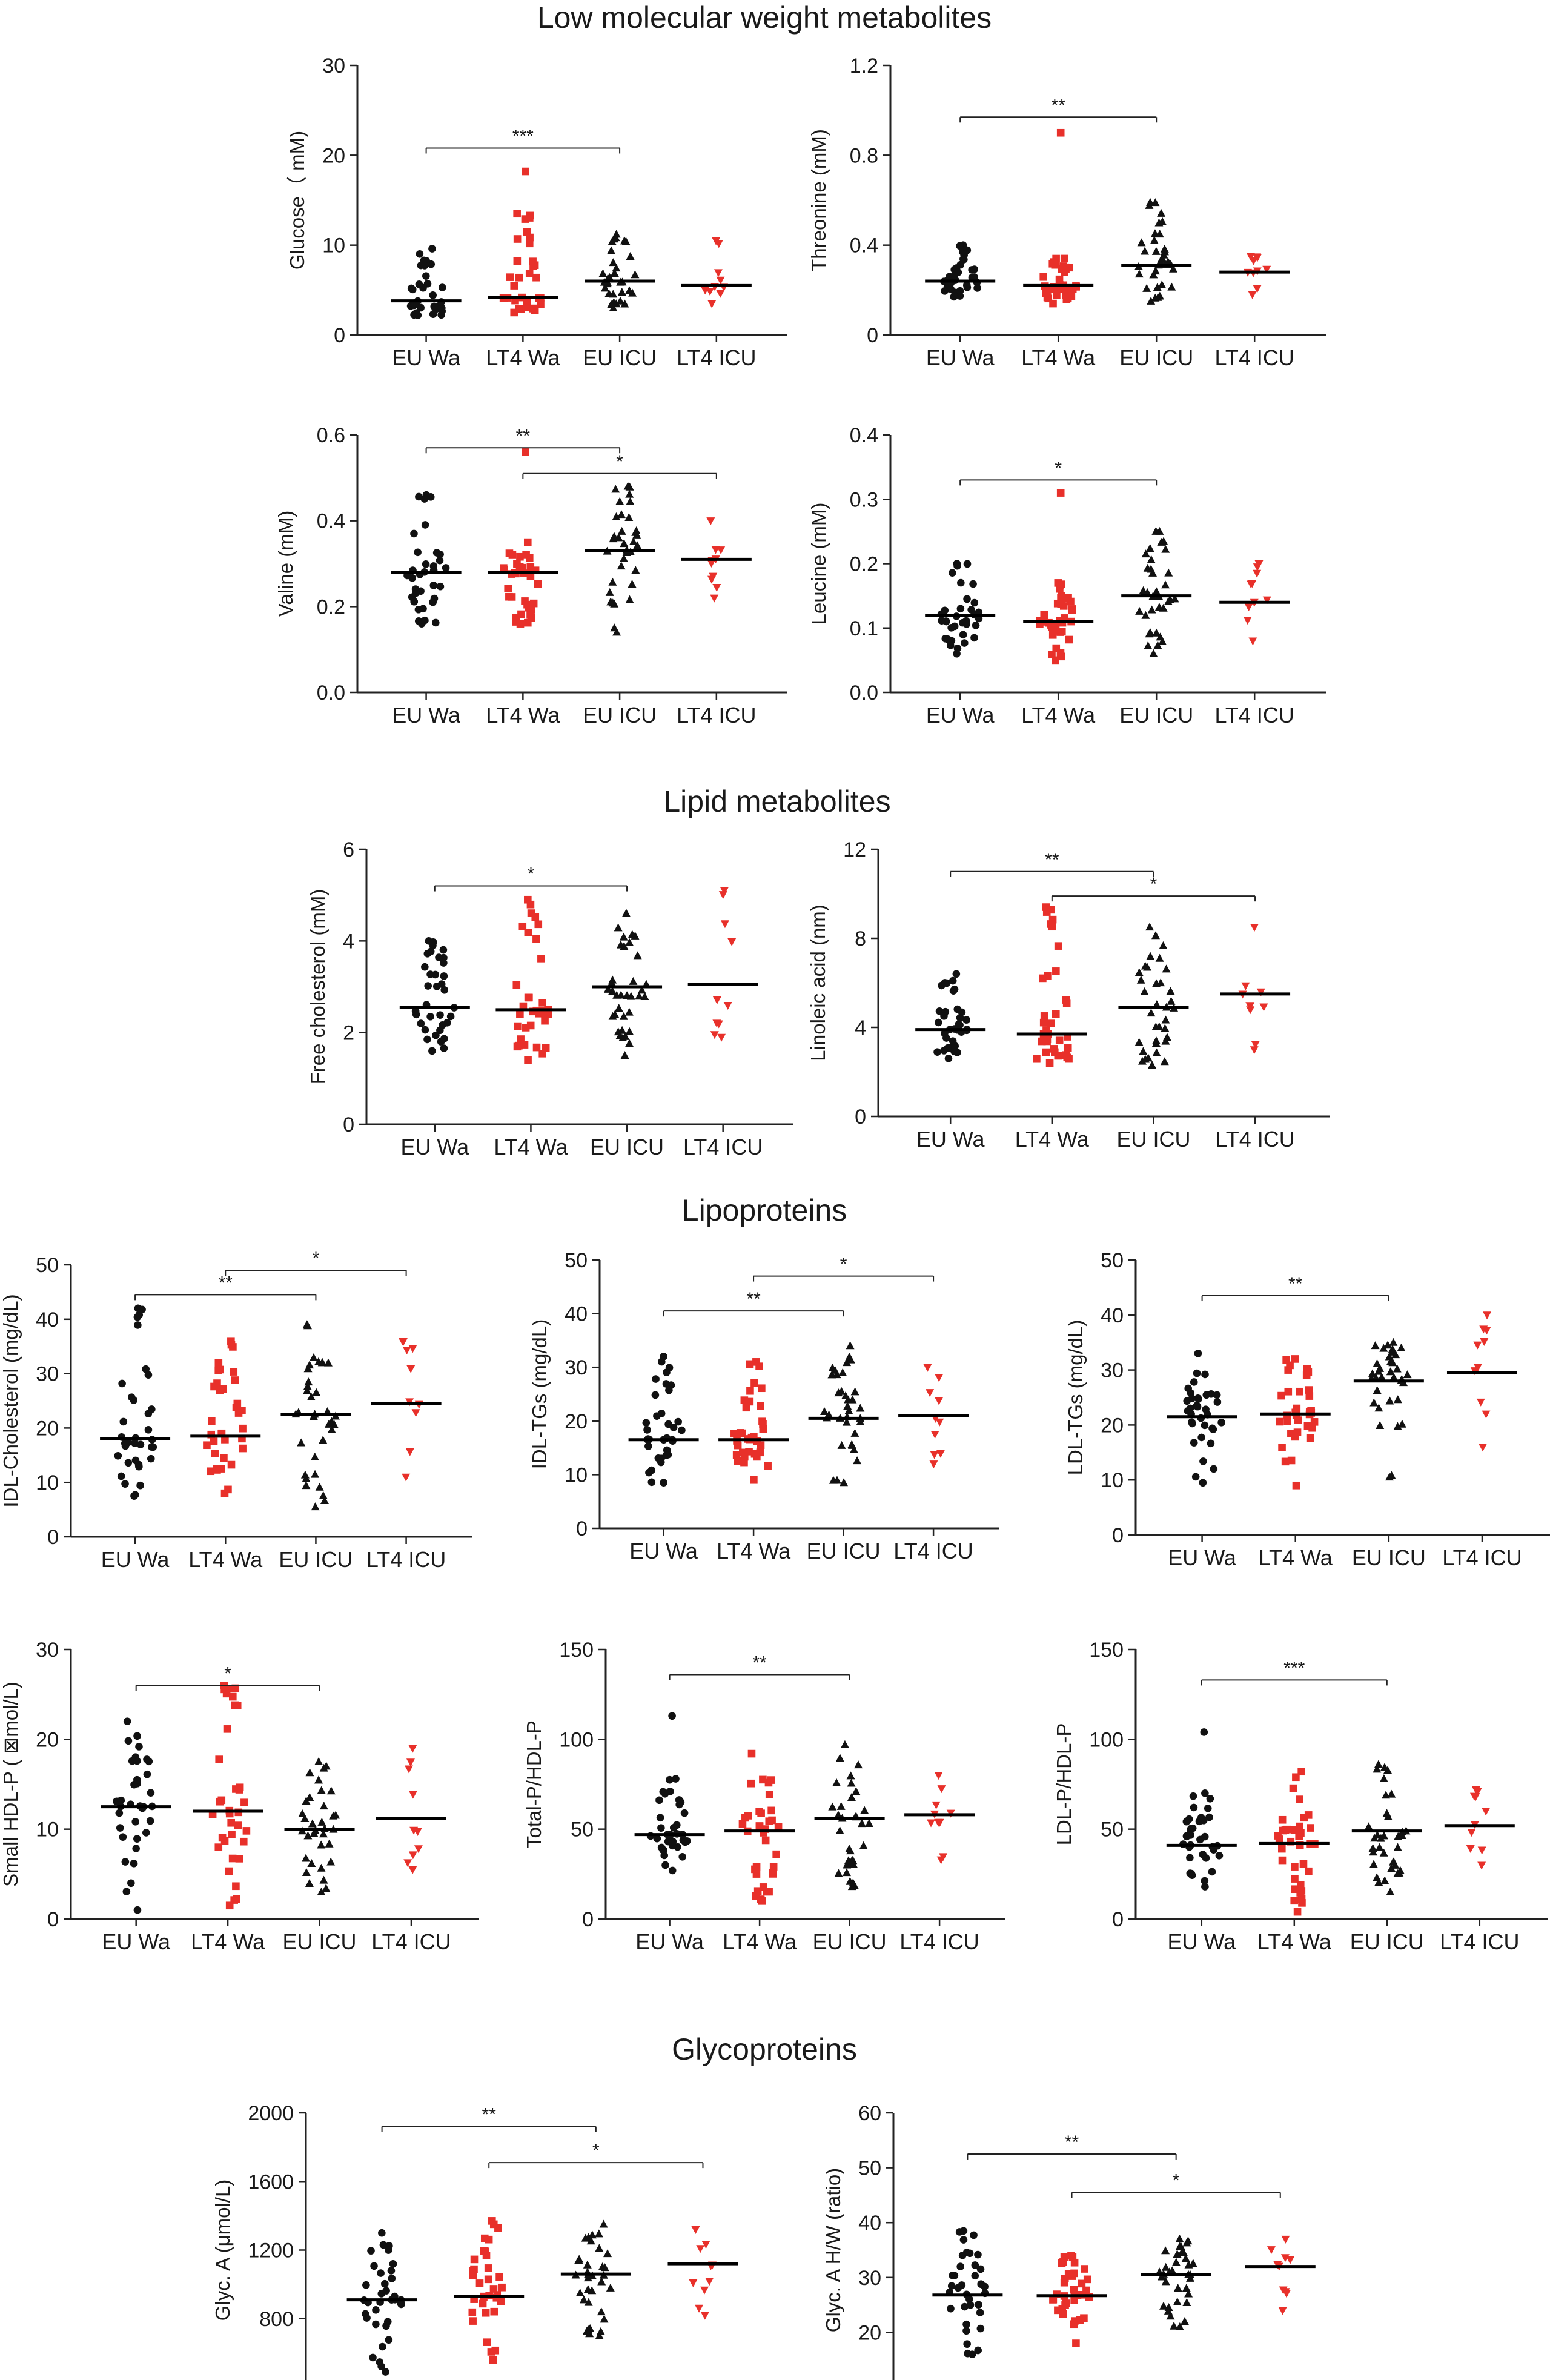 The image size is (1550, 2380). Describe the element at coordinates (47, 1374) in the screenshot. I see `y-tick-label: 30` at that location.